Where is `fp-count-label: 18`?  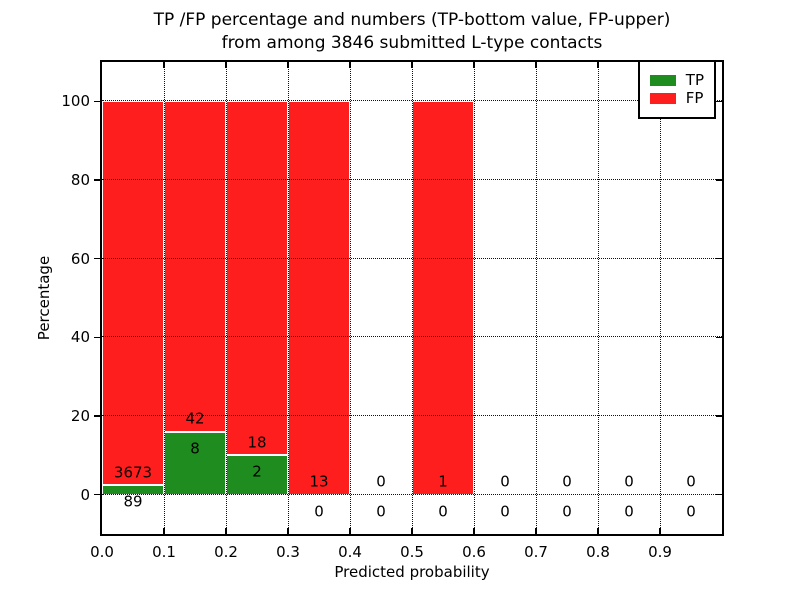 fp-count-label: 18 is located at coordinates (257, 442).